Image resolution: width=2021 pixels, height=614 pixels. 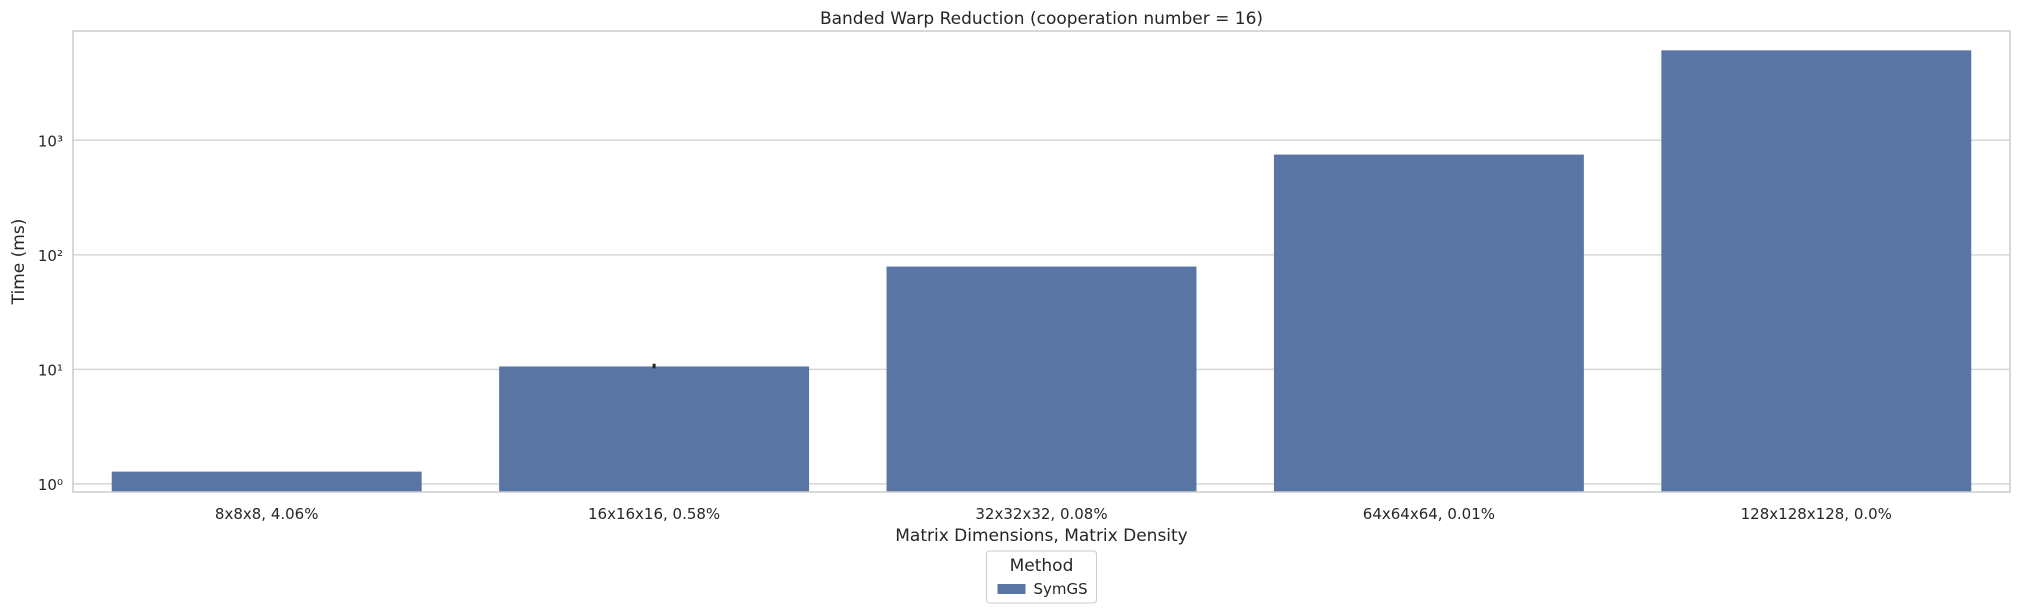 What do you see at coordinates (654, 514) in the screenshot?
I see `x-tick-label-1: 16x16x16, 0.58%` at bounding box center [654, 514].